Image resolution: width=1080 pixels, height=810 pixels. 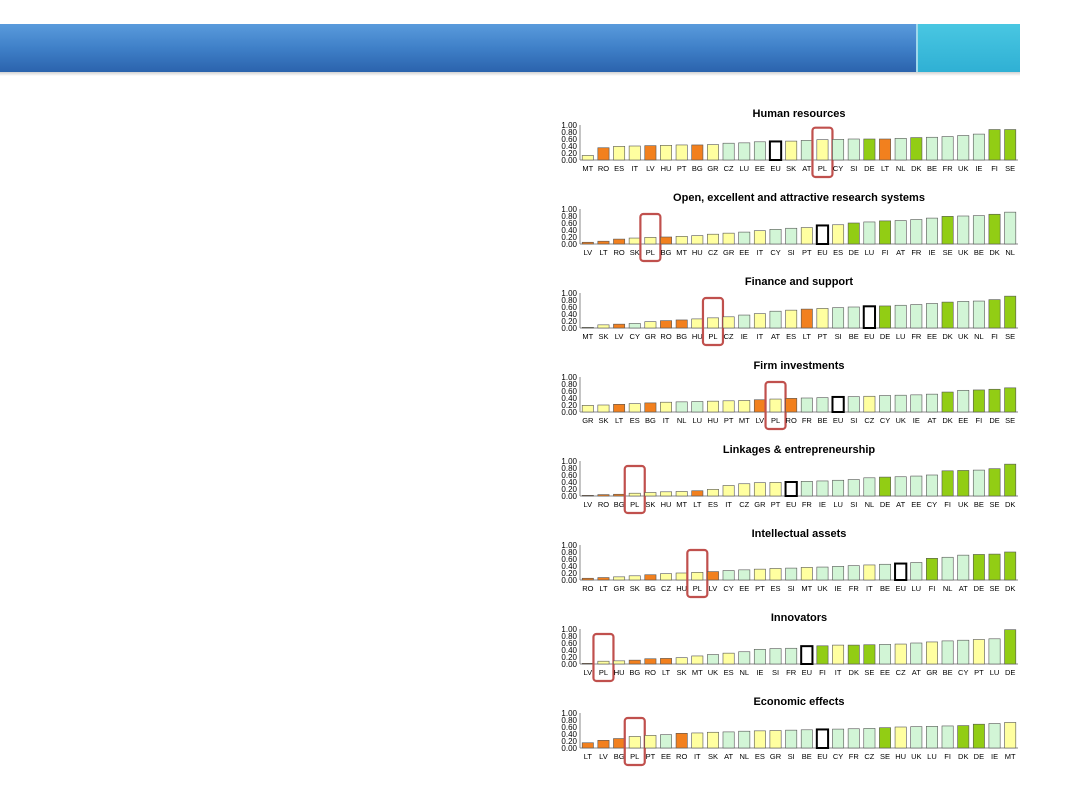 What do you see at coordinates (510, 48) in the screenshot?
I see `title-bar` at bounding box center [510, 48].